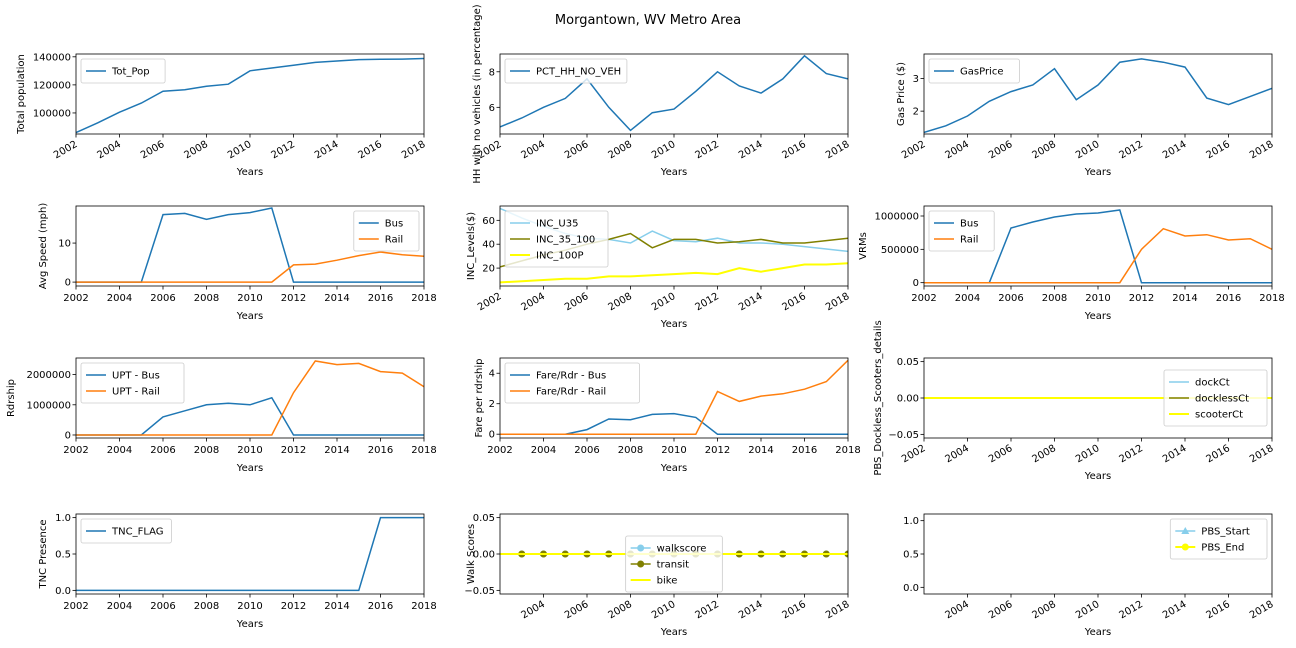 The image size is (1296, 648). I want to click on y-tick-label: 10, so click(64, 244).